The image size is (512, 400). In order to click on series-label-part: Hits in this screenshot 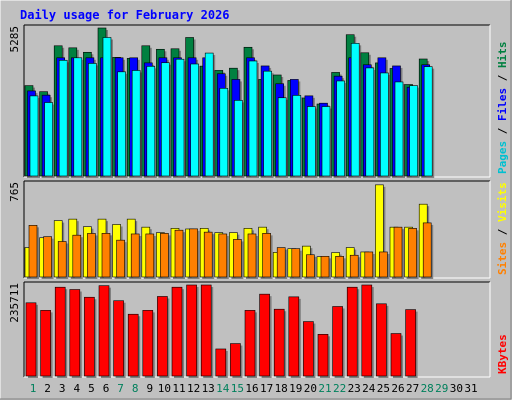, I will do `click(502, 55)`.